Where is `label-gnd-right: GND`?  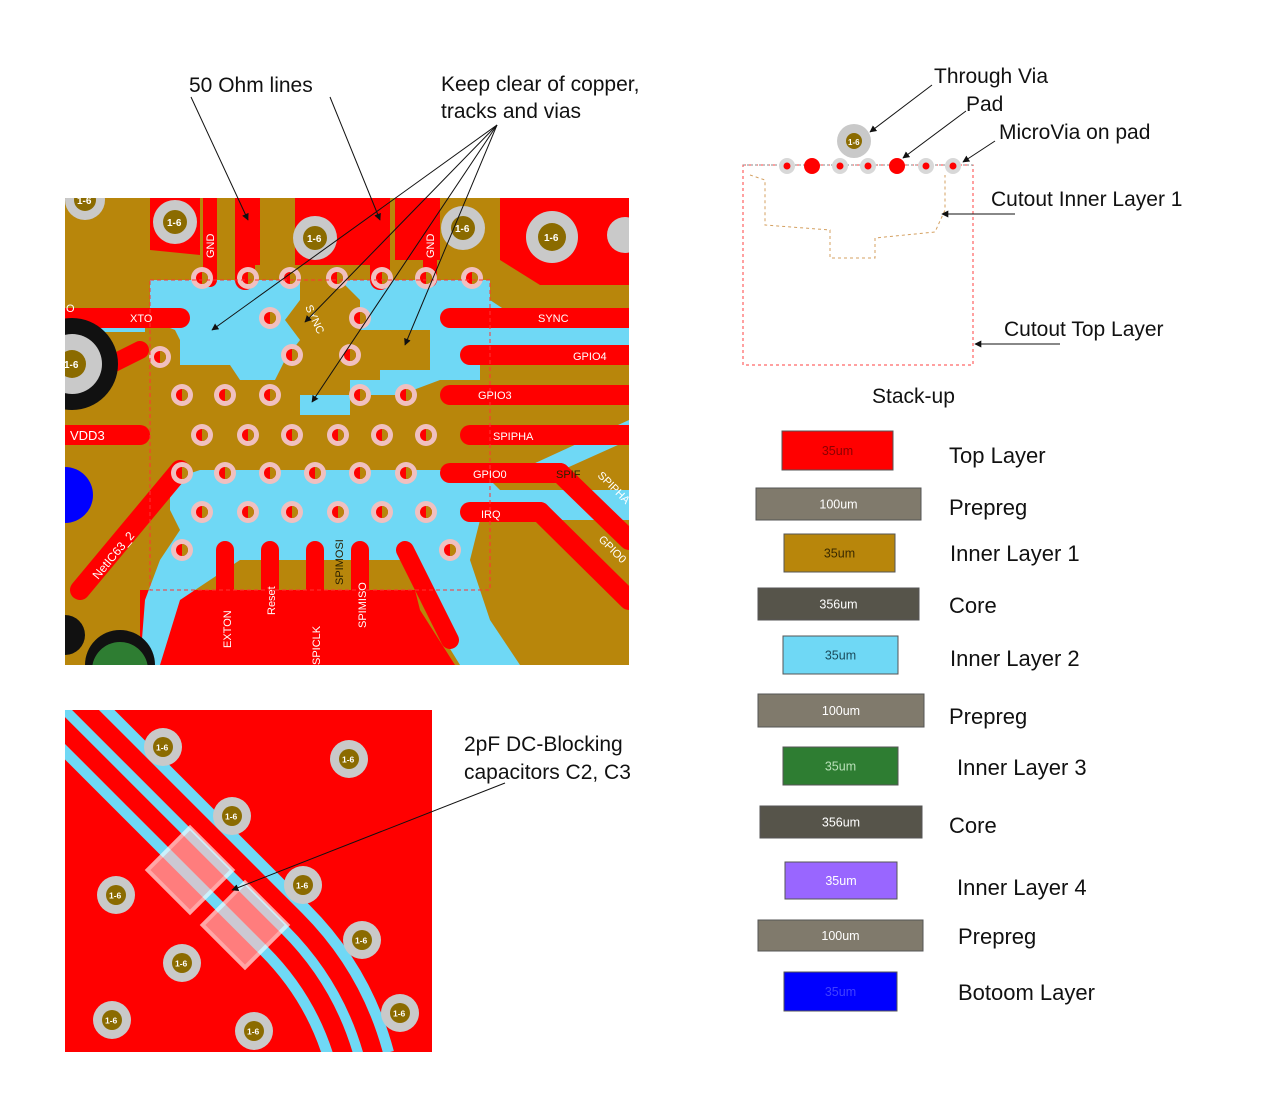 label-gnd-right: GND is located at coordinates (431, 246).